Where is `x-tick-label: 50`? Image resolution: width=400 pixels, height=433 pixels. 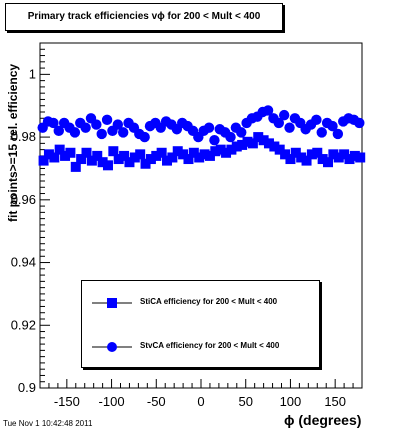
x-tick-label: 50 is located at coordinates (245, 401).